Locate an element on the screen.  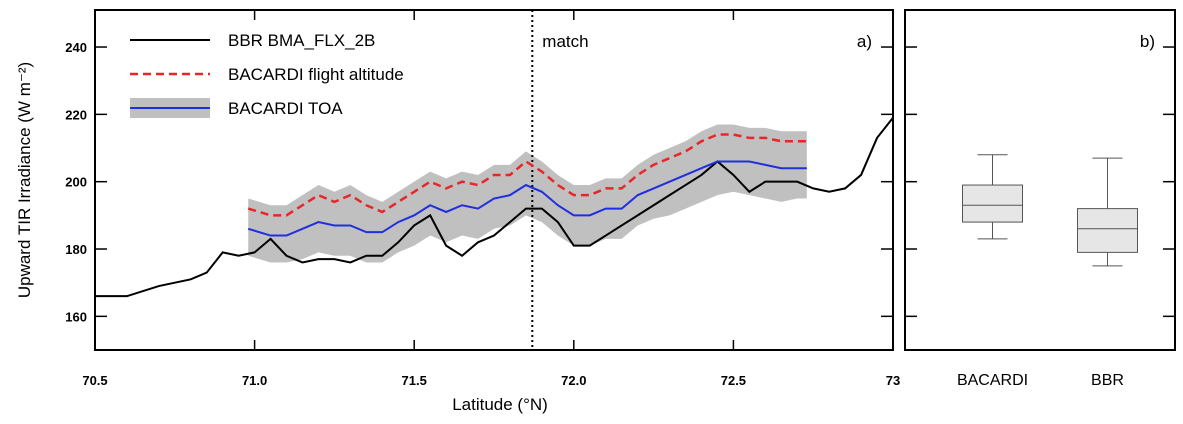
x-tick-label: 71.0 is located at coordinates (254, 380).